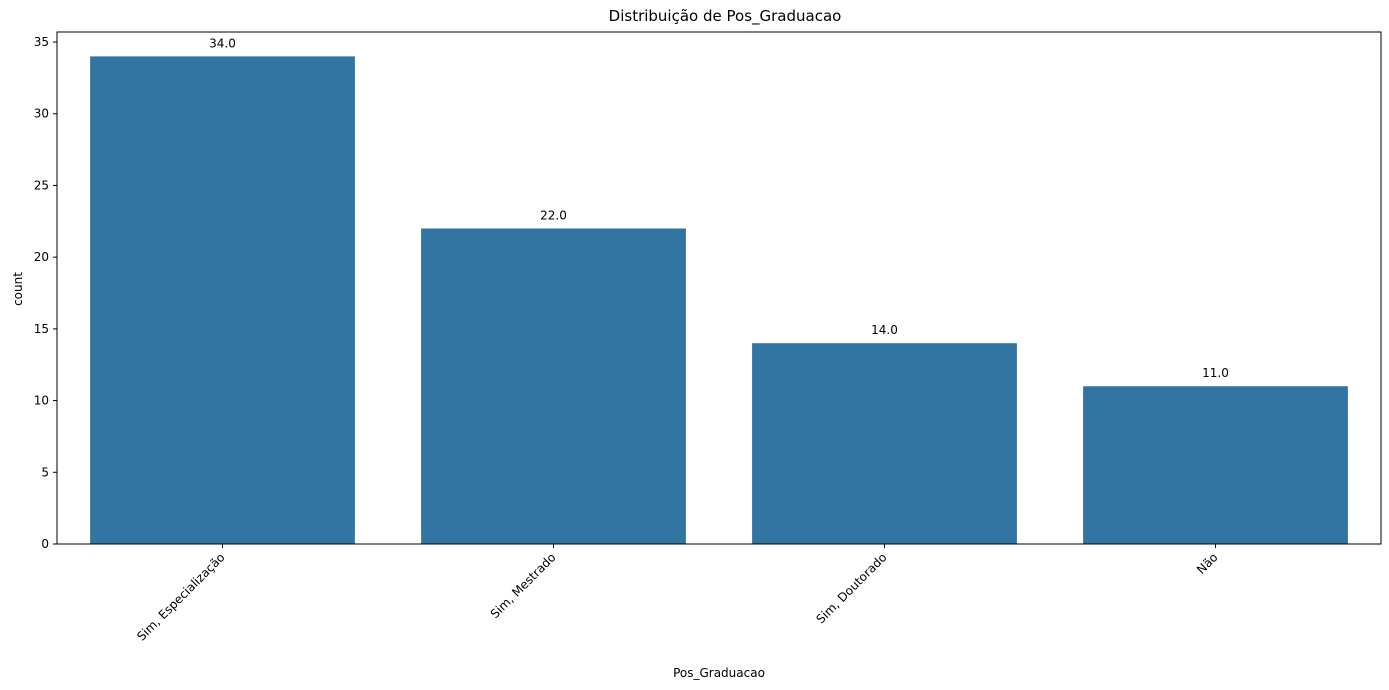 This screenshot has height=690, width=1389. I want to click on y-tick-label-3: 15, so click(41, 329).